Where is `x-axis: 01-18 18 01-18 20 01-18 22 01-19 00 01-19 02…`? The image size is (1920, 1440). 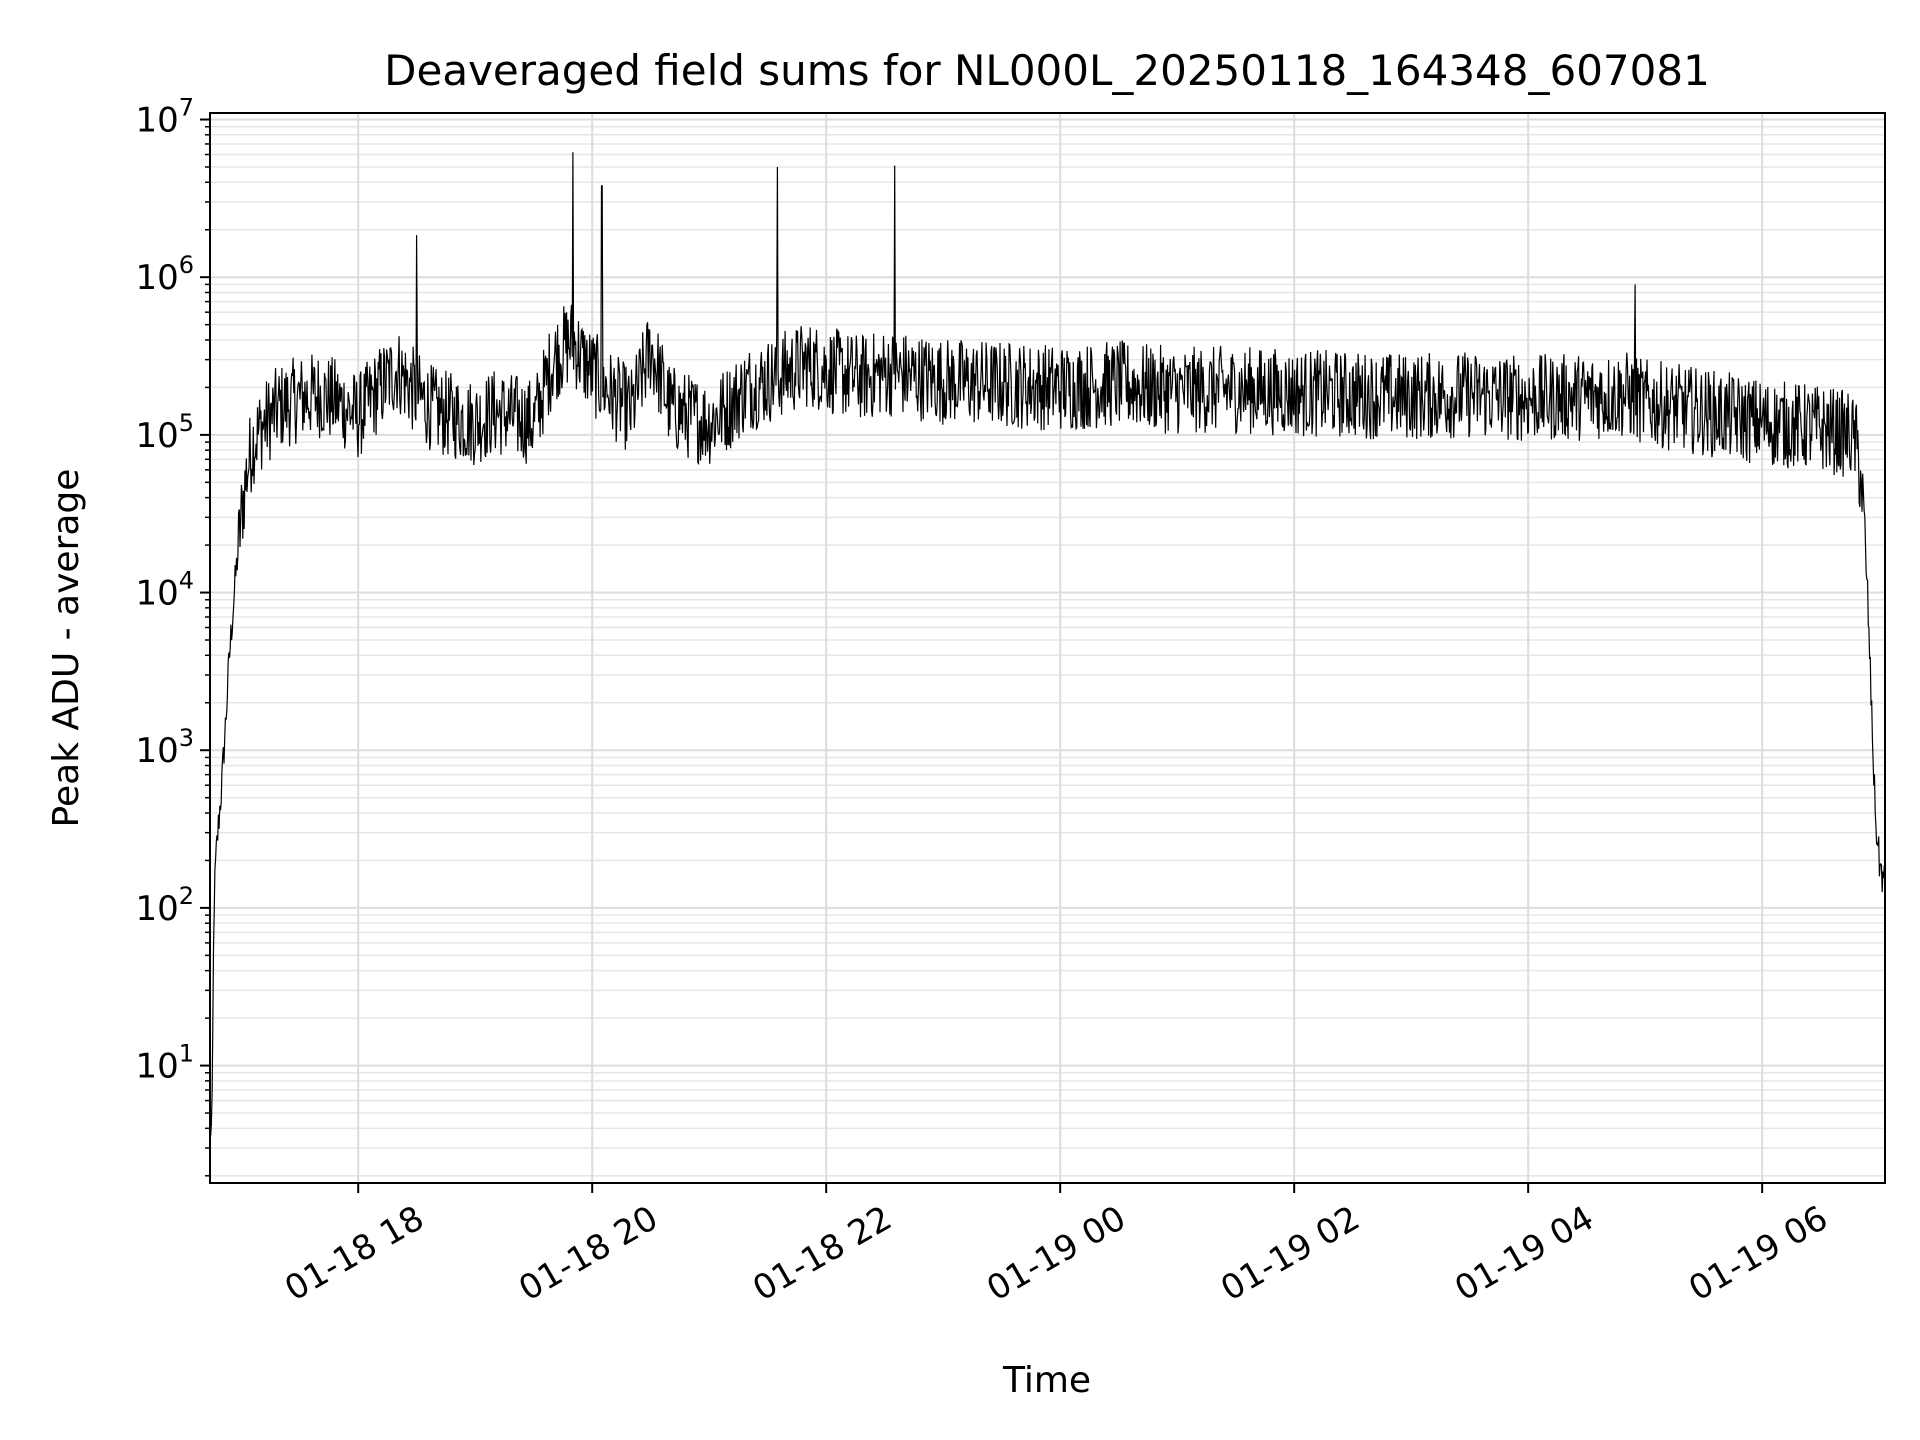
x-axis: 01-18 18 01-18 20 01-18 22 01-19 00 01-19 02… is located at coordinates (1056, 1246).